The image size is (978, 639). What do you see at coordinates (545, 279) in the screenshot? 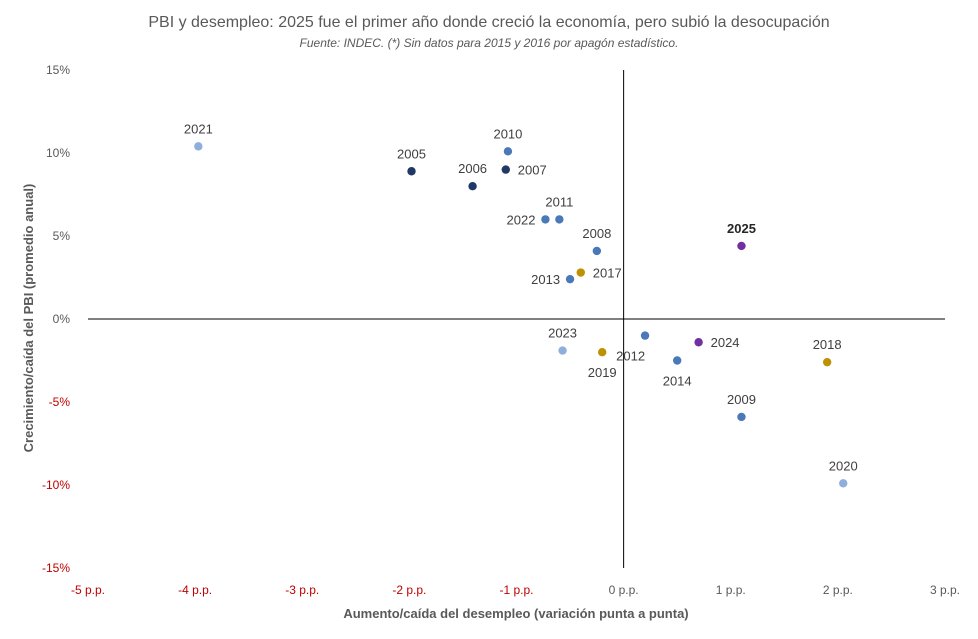
I see `point-label-2013: 2013` at bounding box center [545, 279].